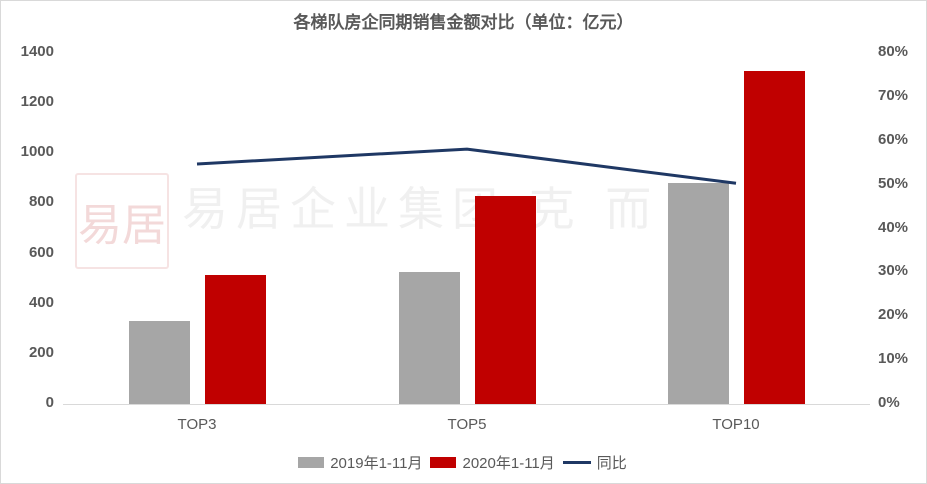  Describe the element at coordinates (376, 463) in the screenshot. I see `legend-label-2019: 2019年1-11月` at that location.